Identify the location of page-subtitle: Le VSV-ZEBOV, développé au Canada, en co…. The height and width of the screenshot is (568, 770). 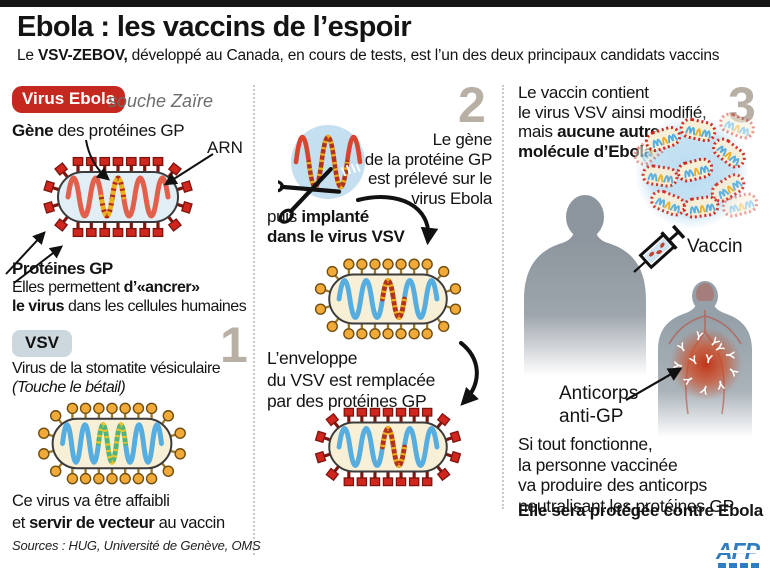
(368, 56).